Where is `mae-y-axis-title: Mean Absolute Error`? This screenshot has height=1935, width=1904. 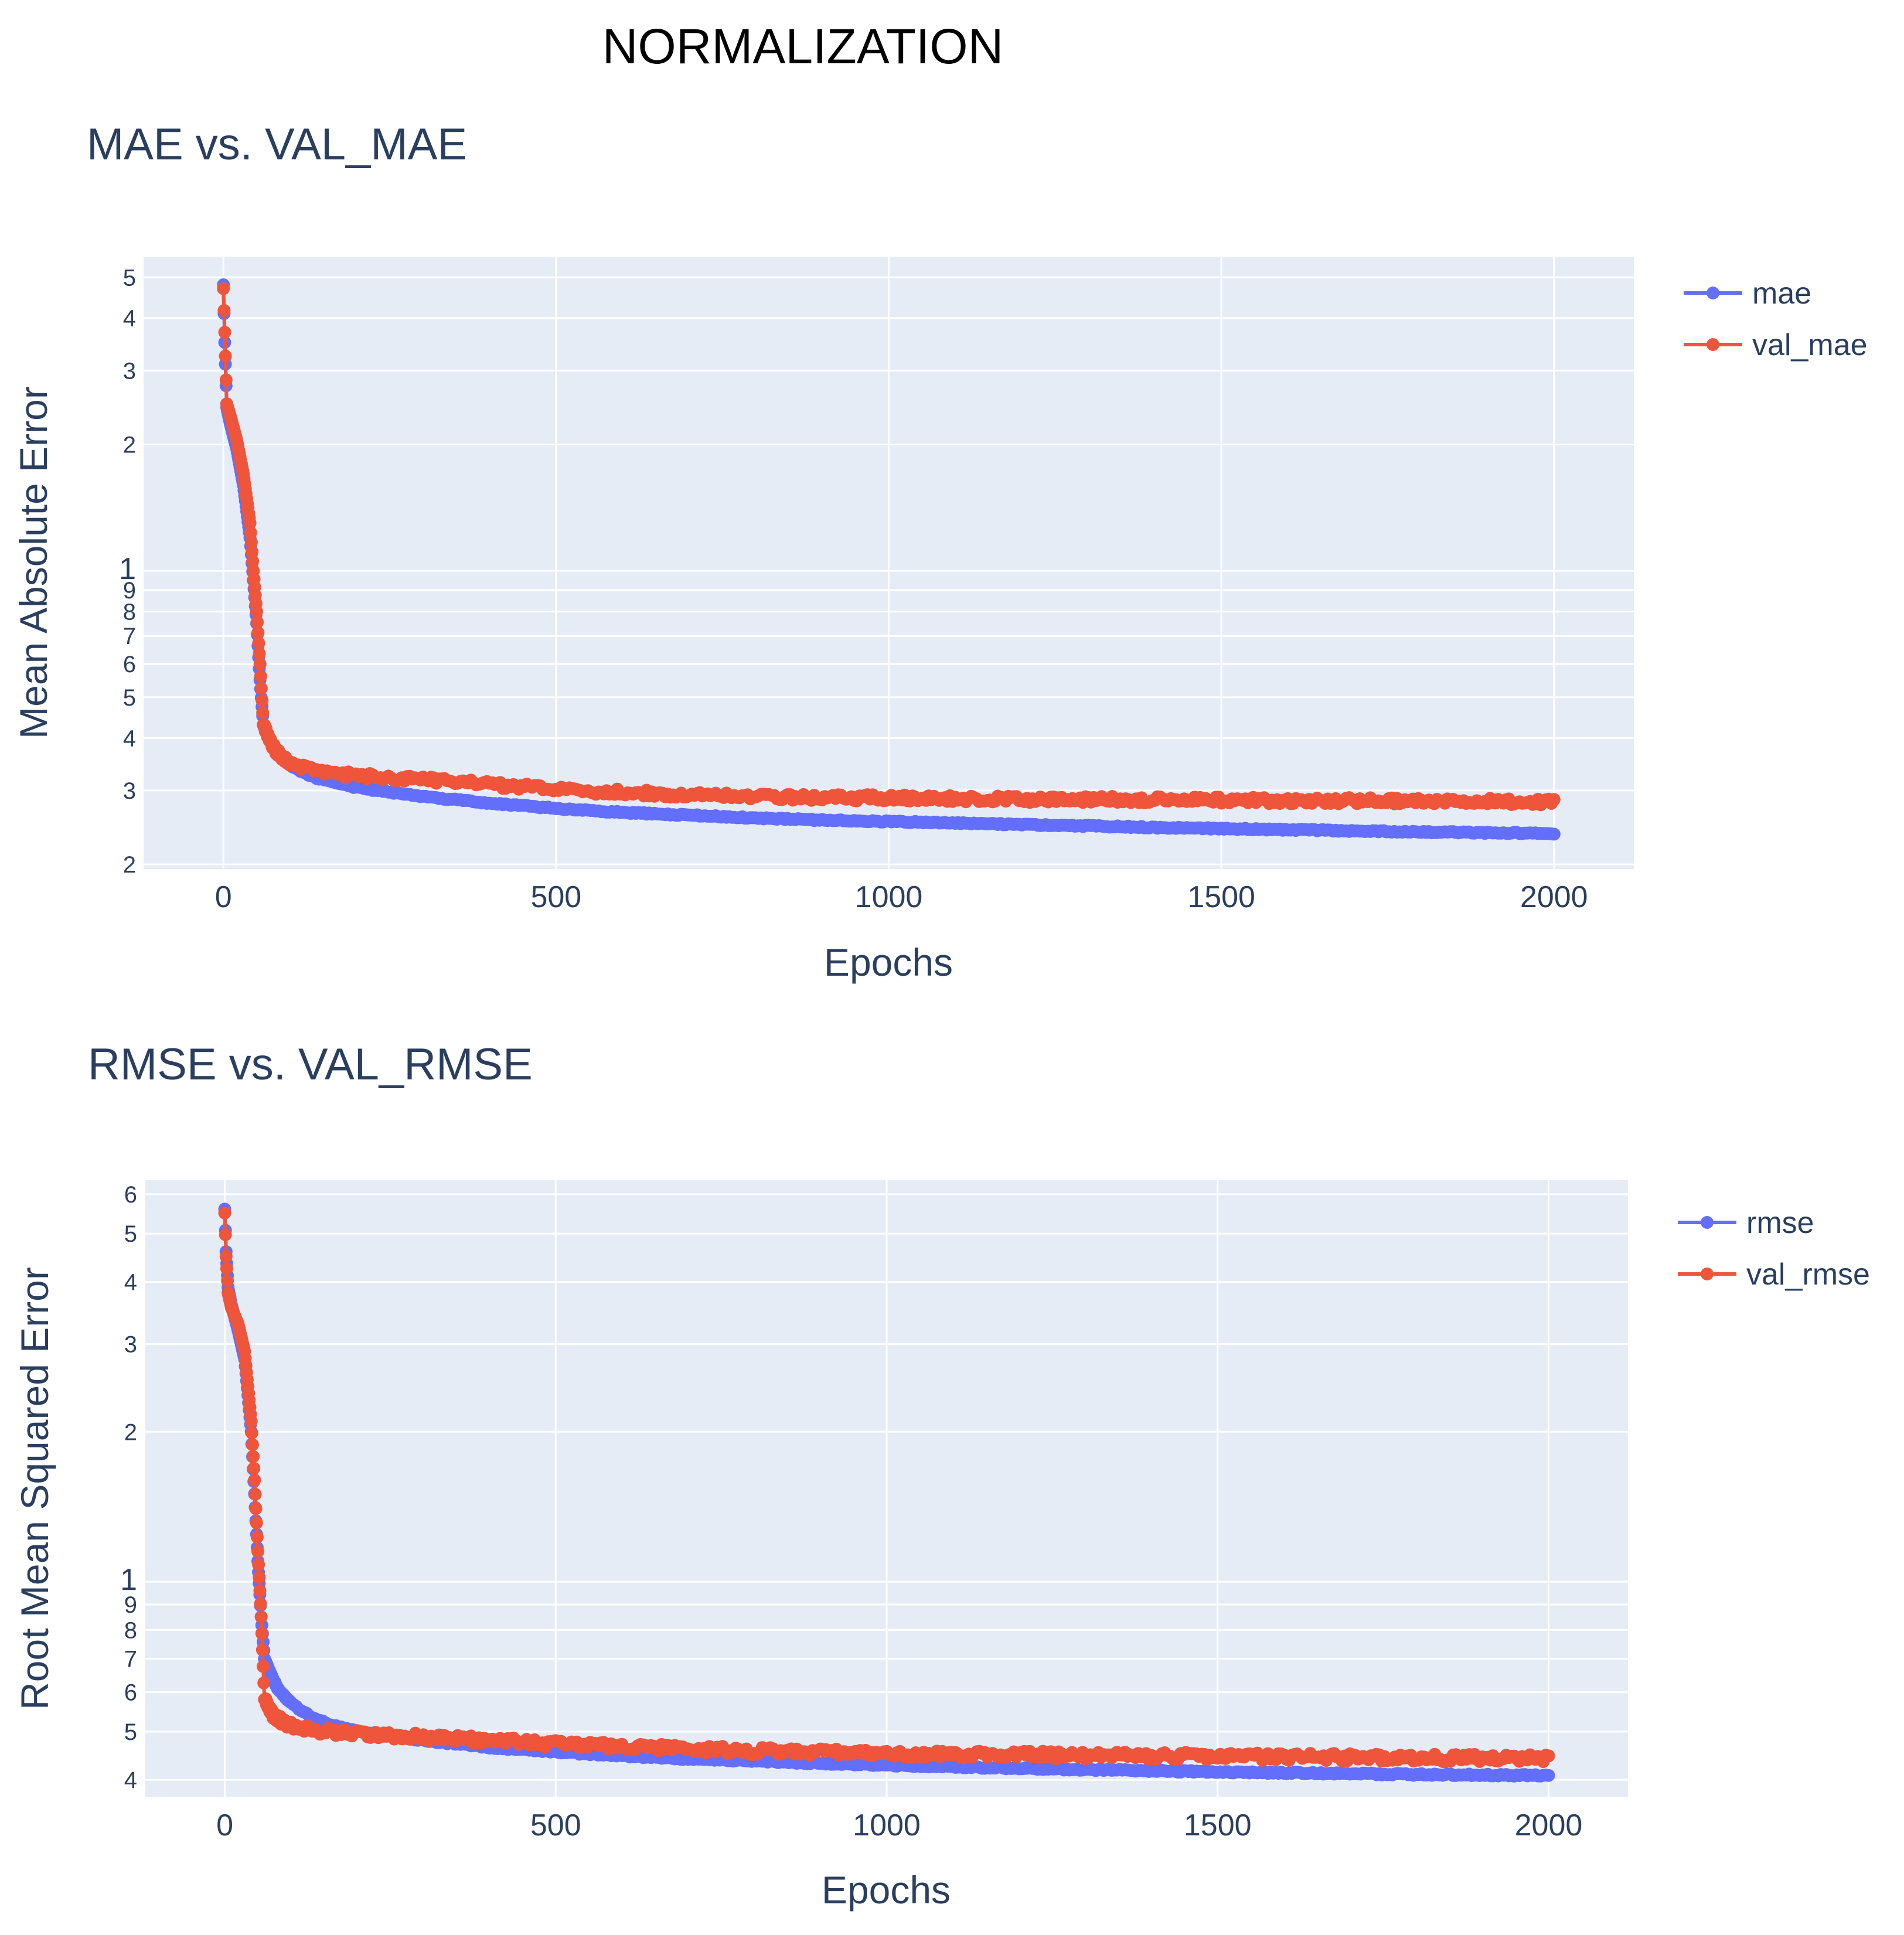 mae-y-axis-title: Mean Absolute Error is located at coordinates (33, 562).